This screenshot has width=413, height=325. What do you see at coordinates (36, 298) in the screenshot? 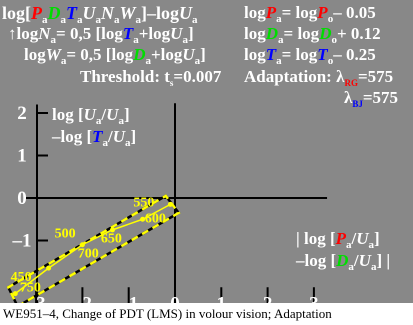
I see `x-tick-label: –3` at bounding box center [36, 298].